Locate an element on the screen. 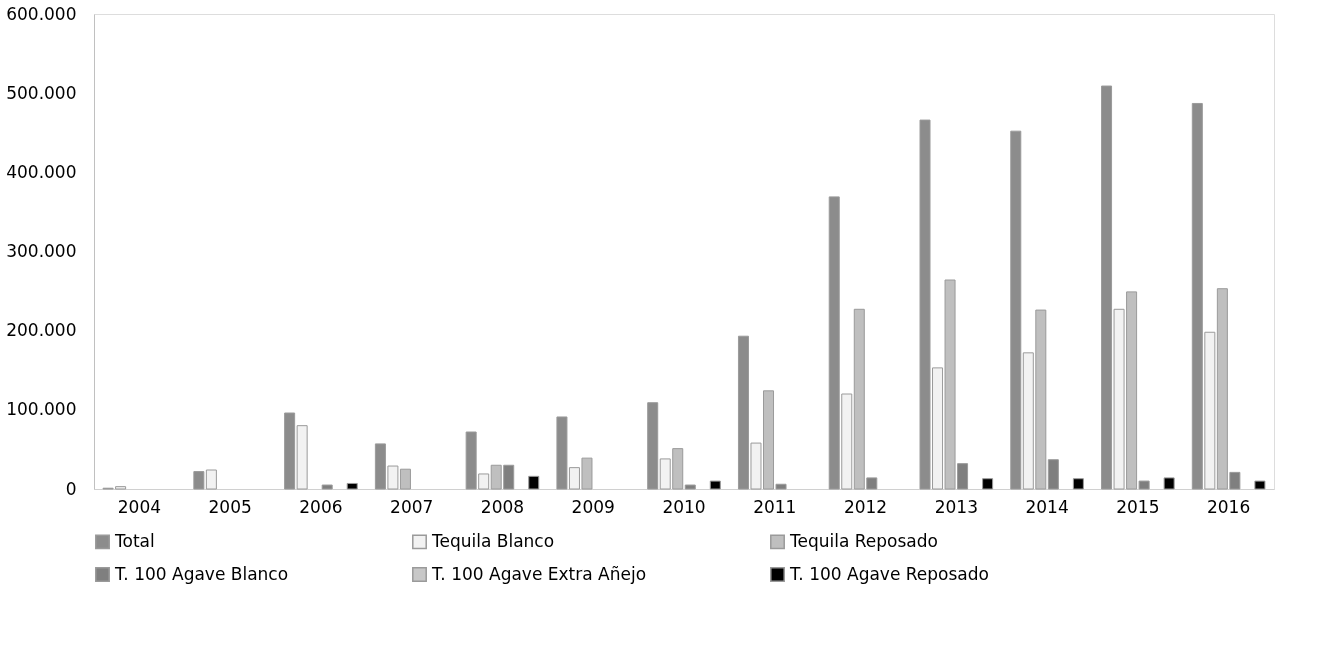 The height and width of the screenshot is (659, 1317). x-tick-label: 2012 is located at coordinates (865, 506).